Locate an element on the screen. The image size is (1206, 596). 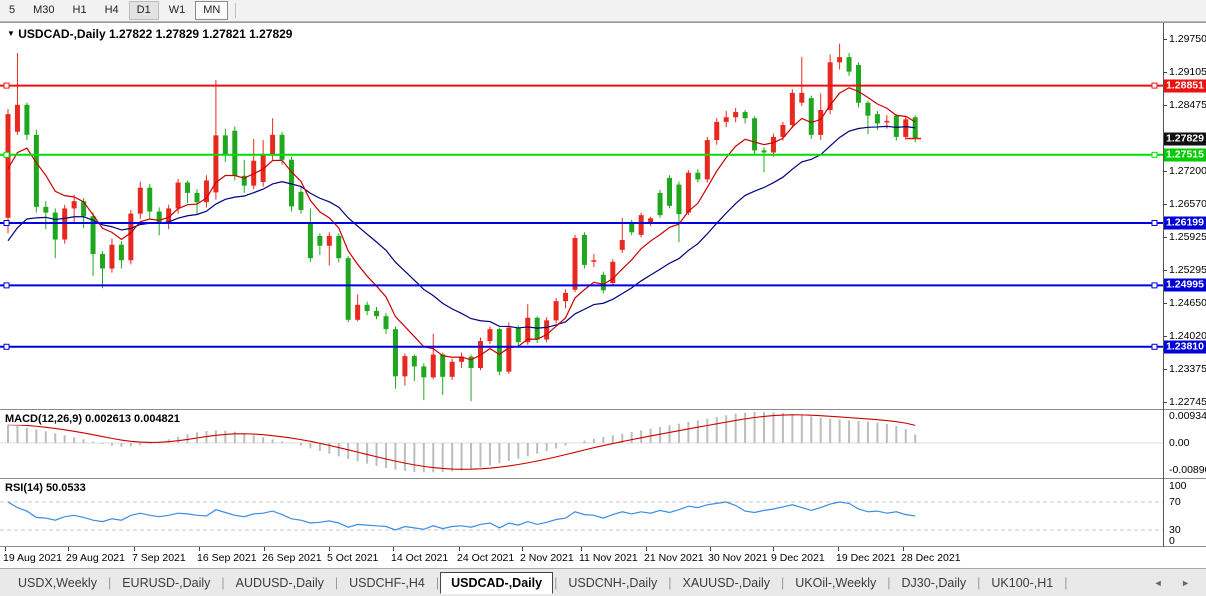
macd-axis-label: 0.00 is located at coordinates (1179, 443).